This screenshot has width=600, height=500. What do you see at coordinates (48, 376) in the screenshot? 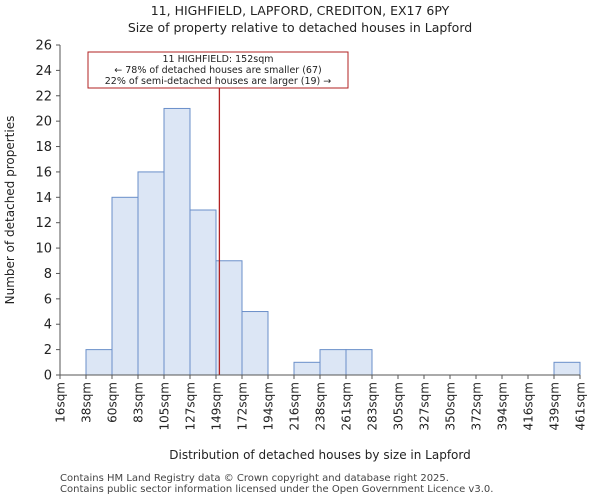
I see `y-tick-label: 0` at bounding box center [48, 376].